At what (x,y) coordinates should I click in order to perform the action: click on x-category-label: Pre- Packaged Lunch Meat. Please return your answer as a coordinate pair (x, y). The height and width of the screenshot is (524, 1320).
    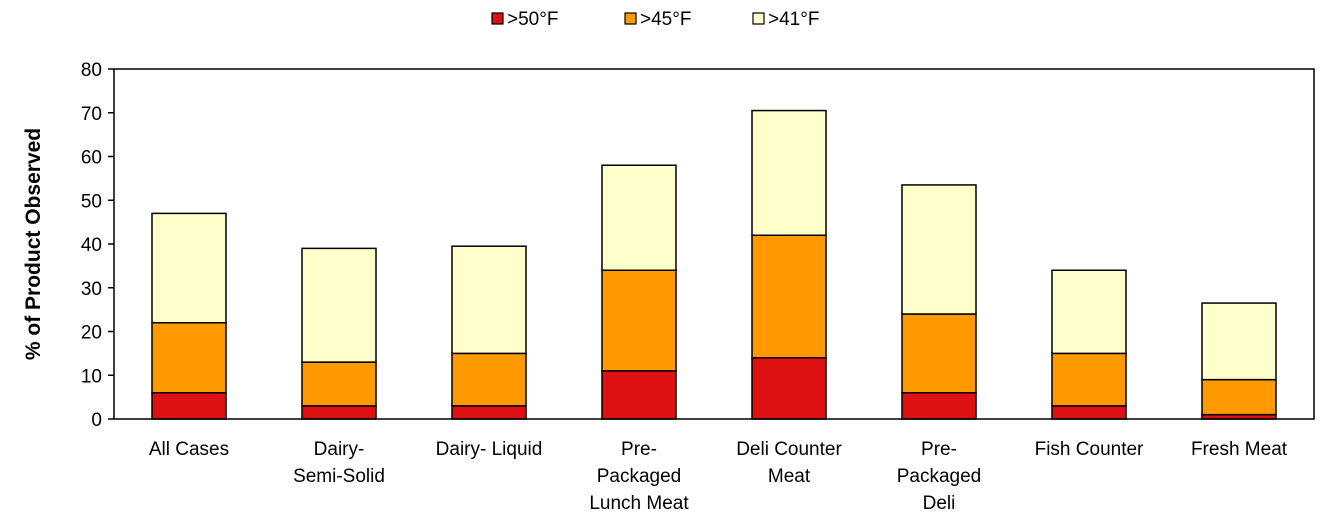
    Looking at the image, I should click on (639, 476).